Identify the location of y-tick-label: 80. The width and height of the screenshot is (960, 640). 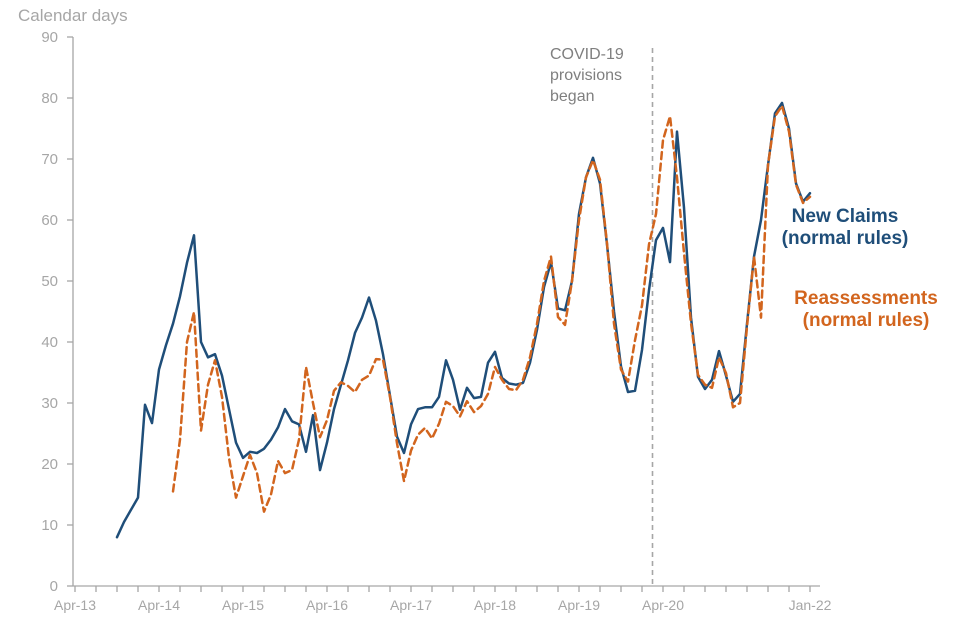
(49, 98).